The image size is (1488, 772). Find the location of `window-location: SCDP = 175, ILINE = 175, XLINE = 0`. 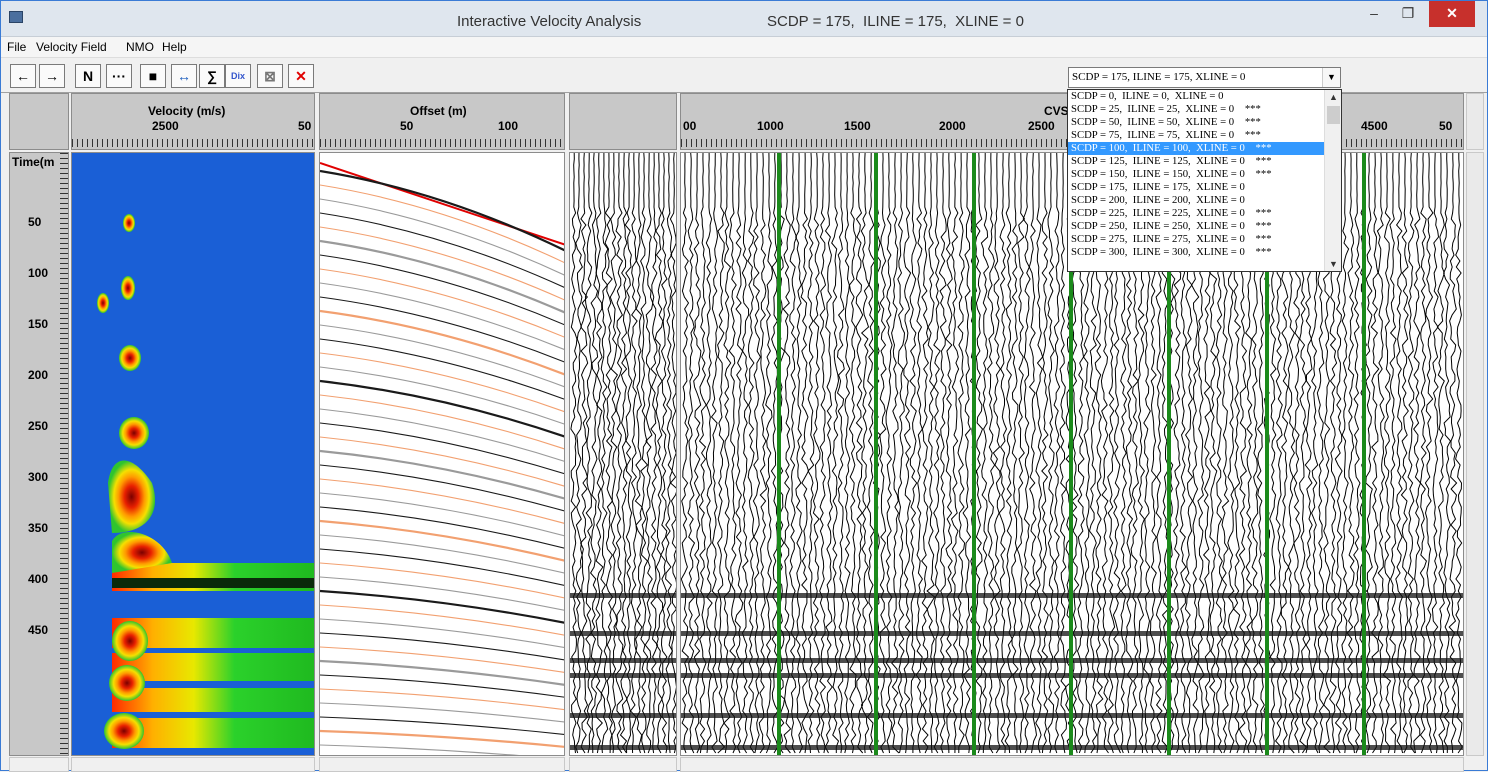

window-location: SCDP = 175, ILINE = 175, XLINE = 0 is located at coordinates (895, 21).